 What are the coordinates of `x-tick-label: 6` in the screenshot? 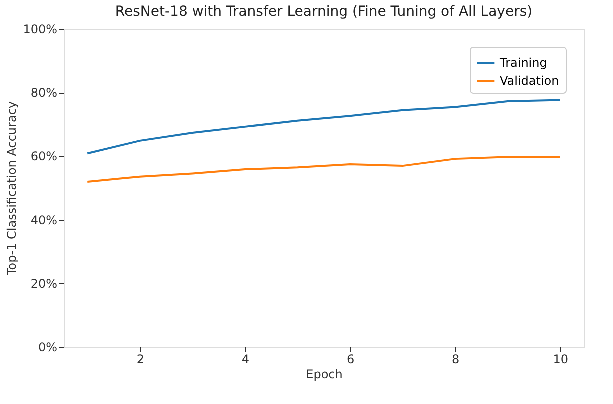 It's located at (350, 359).